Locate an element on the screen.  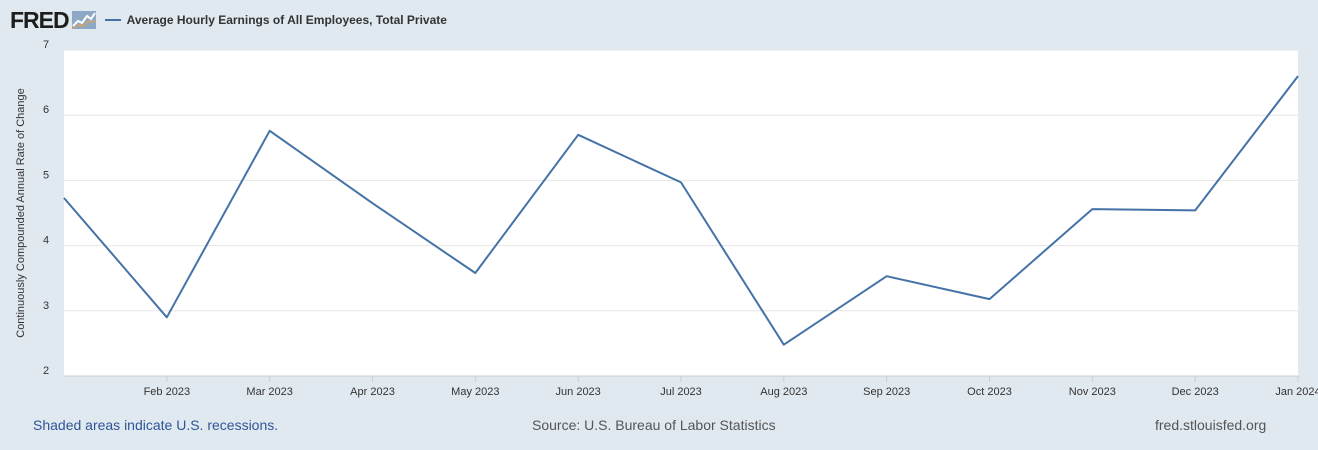
y-tick-label: 3 is located at coordinates (46, 306).